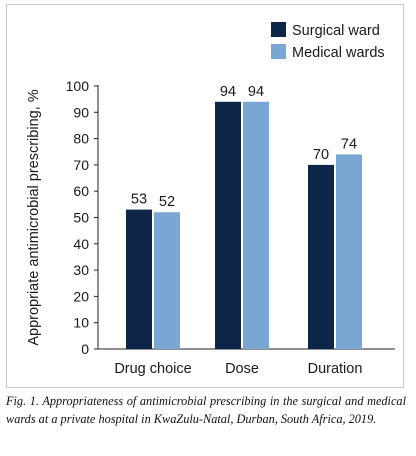 The height and width of the screenshot is (456, 416). I want to click on y-tick-label: 10, so click(81, 323).